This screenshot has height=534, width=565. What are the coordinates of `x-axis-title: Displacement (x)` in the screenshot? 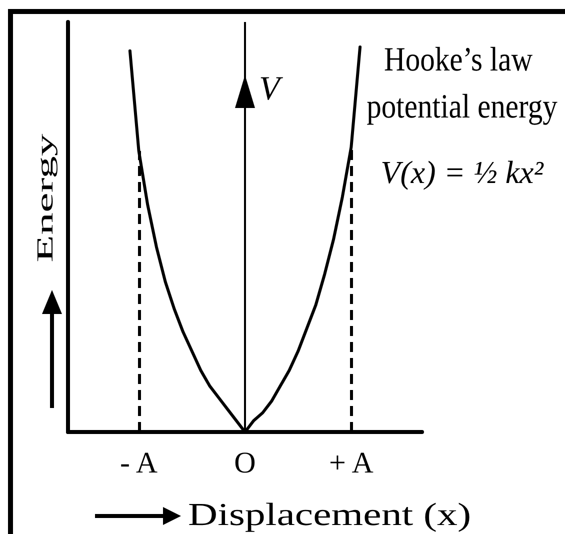 It's located at (330, 514).